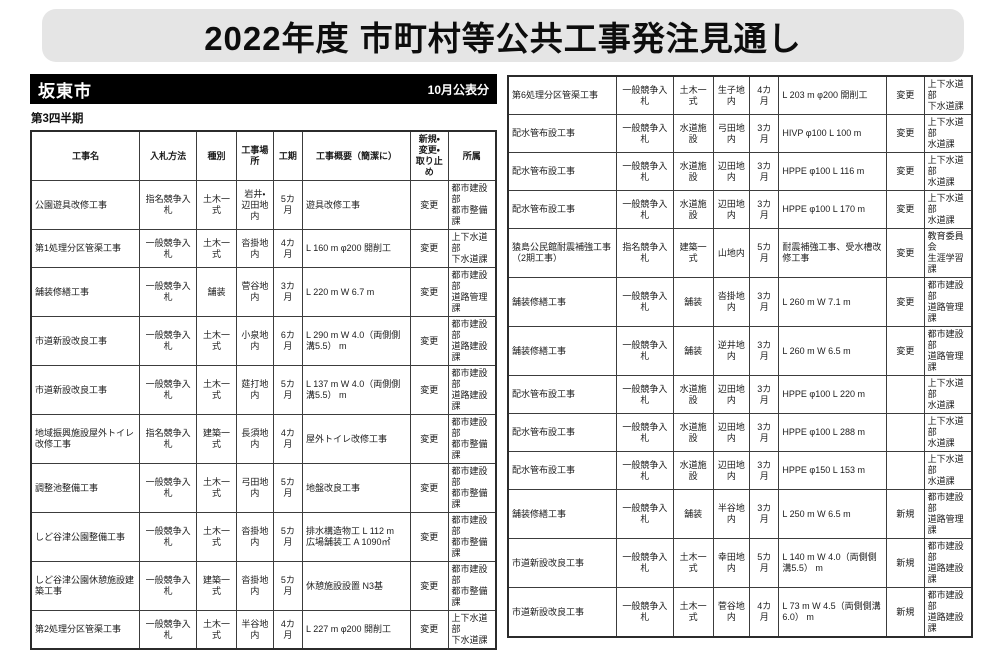  Describe the element at coordinates (833, 563) in the screenshot. I see `table-cell: L 140 m W 4.0（両側側溝5.5） m` at that location.